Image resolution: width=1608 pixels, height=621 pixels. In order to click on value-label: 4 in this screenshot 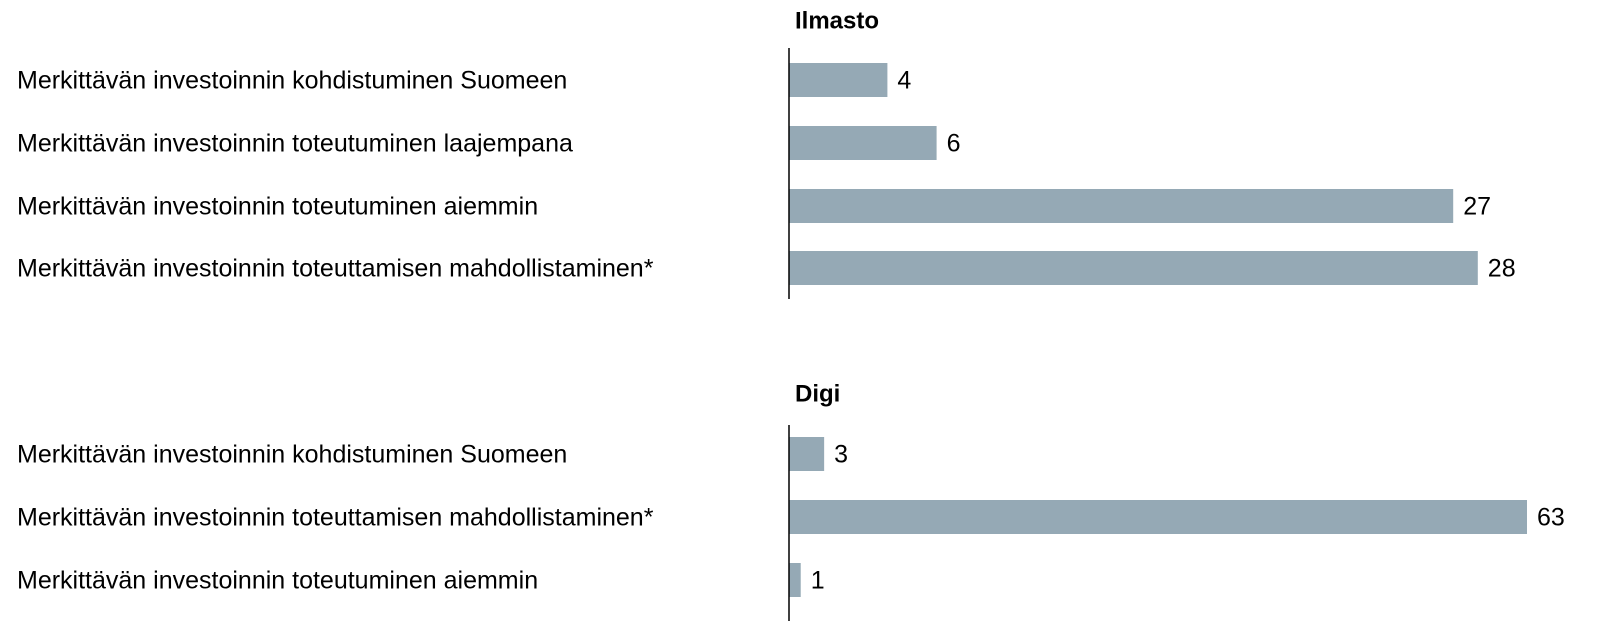, I will do `click(904, 81)`.